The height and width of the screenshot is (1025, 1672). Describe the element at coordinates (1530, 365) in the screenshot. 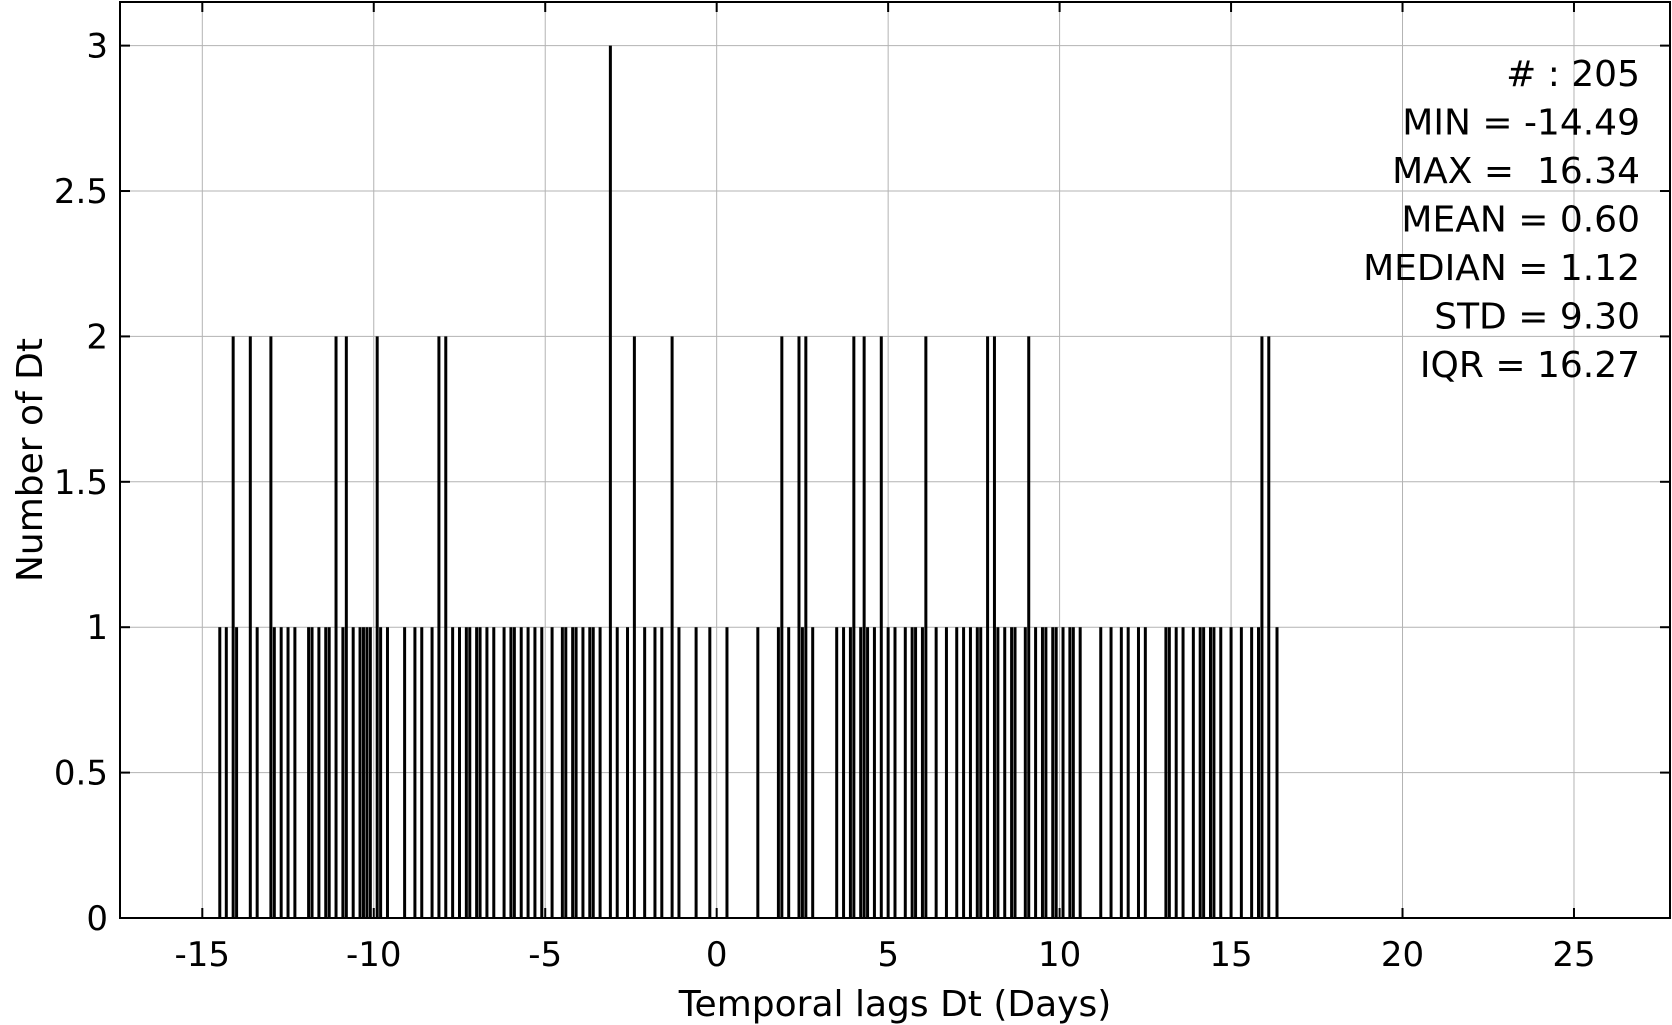

I see `stat-line: IQR = 16.27` at that location.